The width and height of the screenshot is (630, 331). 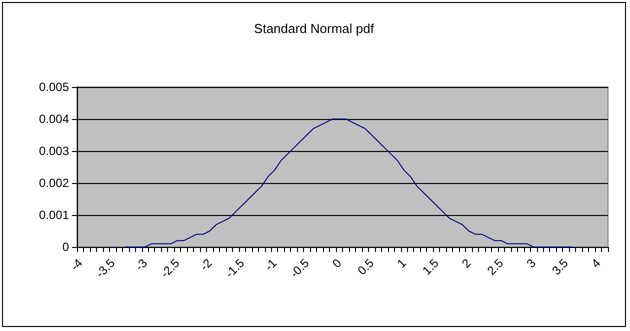 I want to click on y-tick-label: 0, so click(x=66, y=247).